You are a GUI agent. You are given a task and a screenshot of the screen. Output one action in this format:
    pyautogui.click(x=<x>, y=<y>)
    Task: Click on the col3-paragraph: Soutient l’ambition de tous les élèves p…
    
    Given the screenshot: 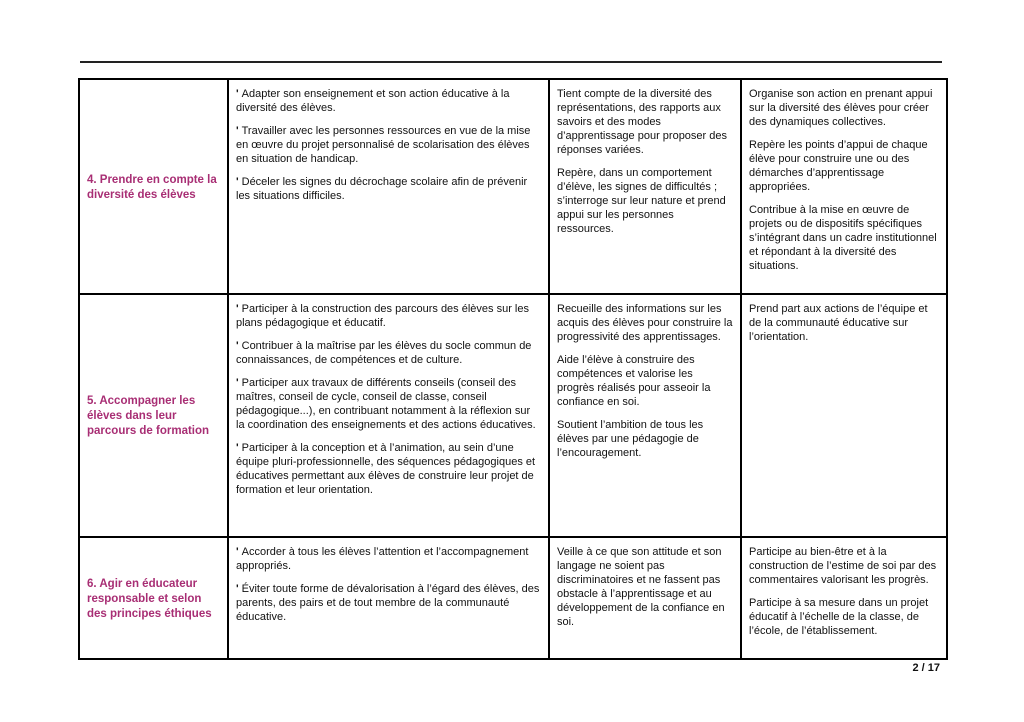 What is the action you would take?
    pyautogui.click(x=630, y=439)
    